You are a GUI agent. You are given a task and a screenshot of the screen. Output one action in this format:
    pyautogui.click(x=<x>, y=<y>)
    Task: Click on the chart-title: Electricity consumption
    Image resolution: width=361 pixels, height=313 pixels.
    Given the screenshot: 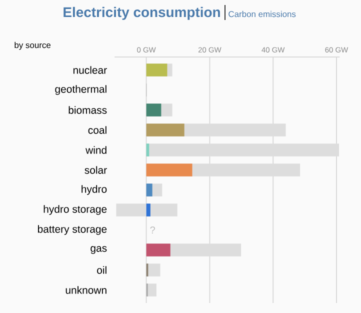 What is the action you would take?
    pyautogui.click(x=142, y=13)
    